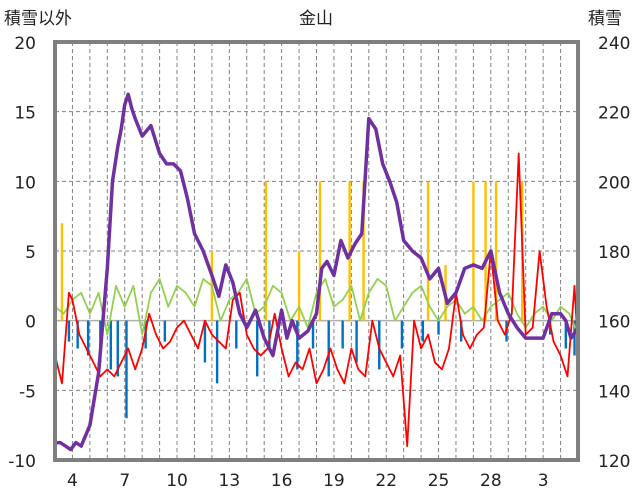  Describe the element at coordinates (30, 253) in the screenshot. I see `left-tick-label: 5` at that location.